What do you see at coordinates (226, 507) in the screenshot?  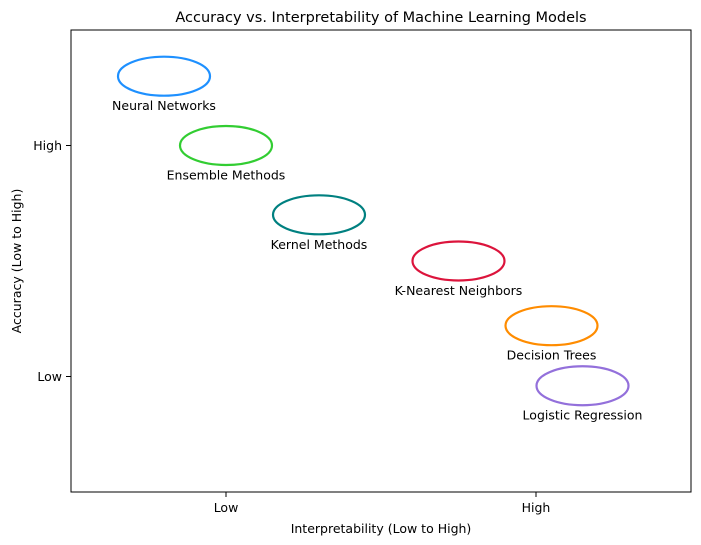 I see `x-tick-label: Low` at bounding box center [226, 507].